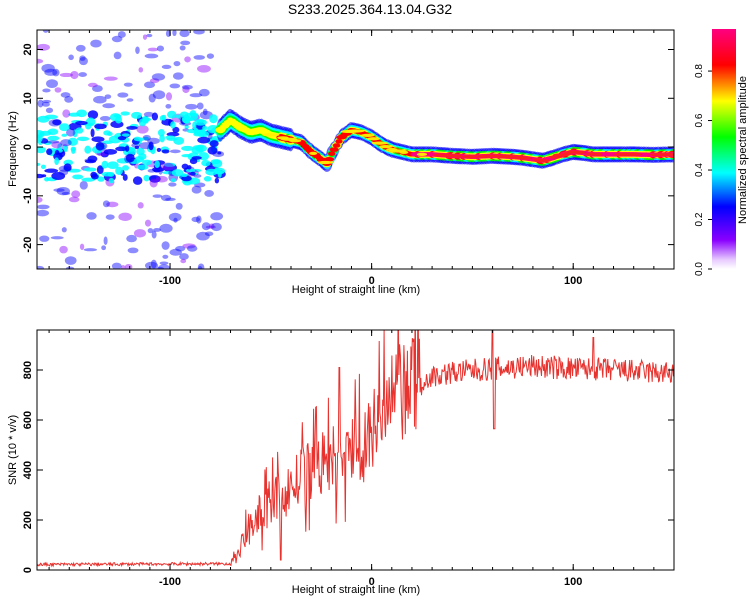 The height and width of the screenshot is (600, 750). What do you see at coordinates (28, 370) in the screenshot?
I see `snr-ytick-label: 800` at bounding box center [28, 370].